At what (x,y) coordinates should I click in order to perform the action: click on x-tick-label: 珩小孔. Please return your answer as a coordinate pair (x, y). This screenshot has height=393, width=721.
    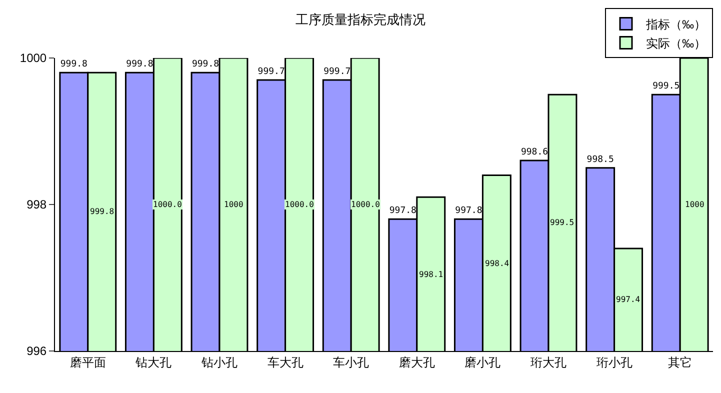
    Looking at the image, I should click on (614, 362).